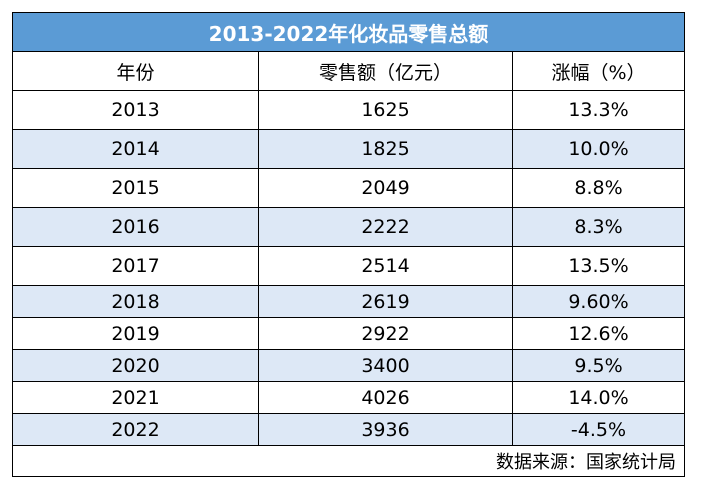 Image resolution: width=703 pixels, height=497 pixels. I want to click on table-row: 2017 2514 13.5%, so click(348, 266).